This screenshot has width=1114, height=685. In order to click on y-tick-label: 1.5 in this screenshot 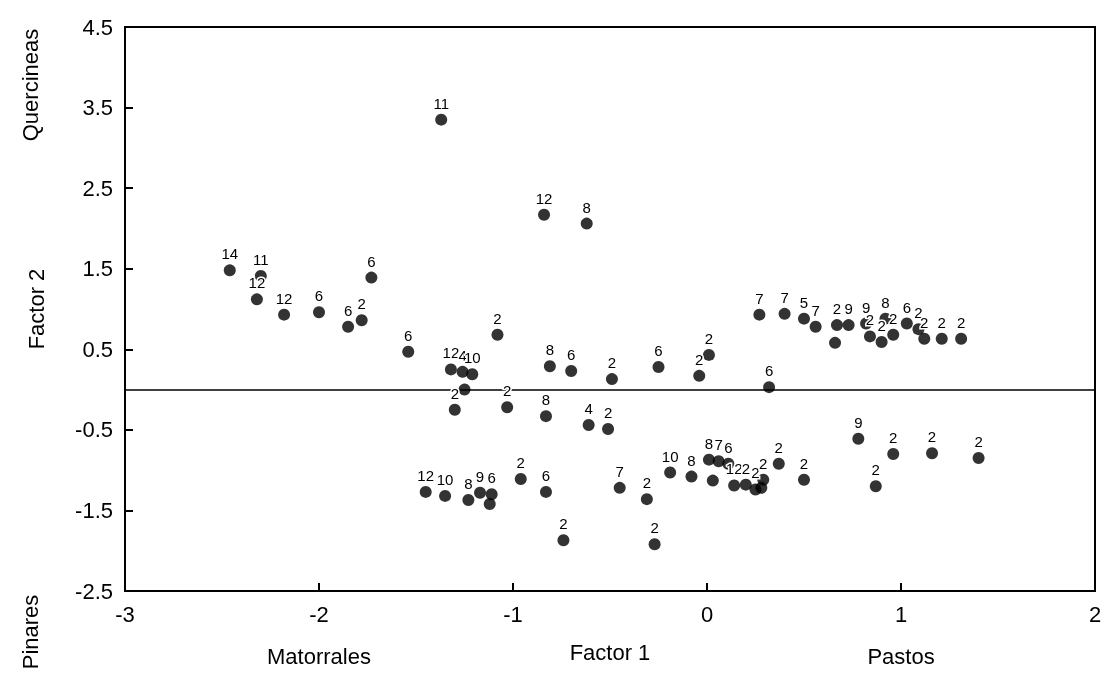, I will do `click(97, 269)`.